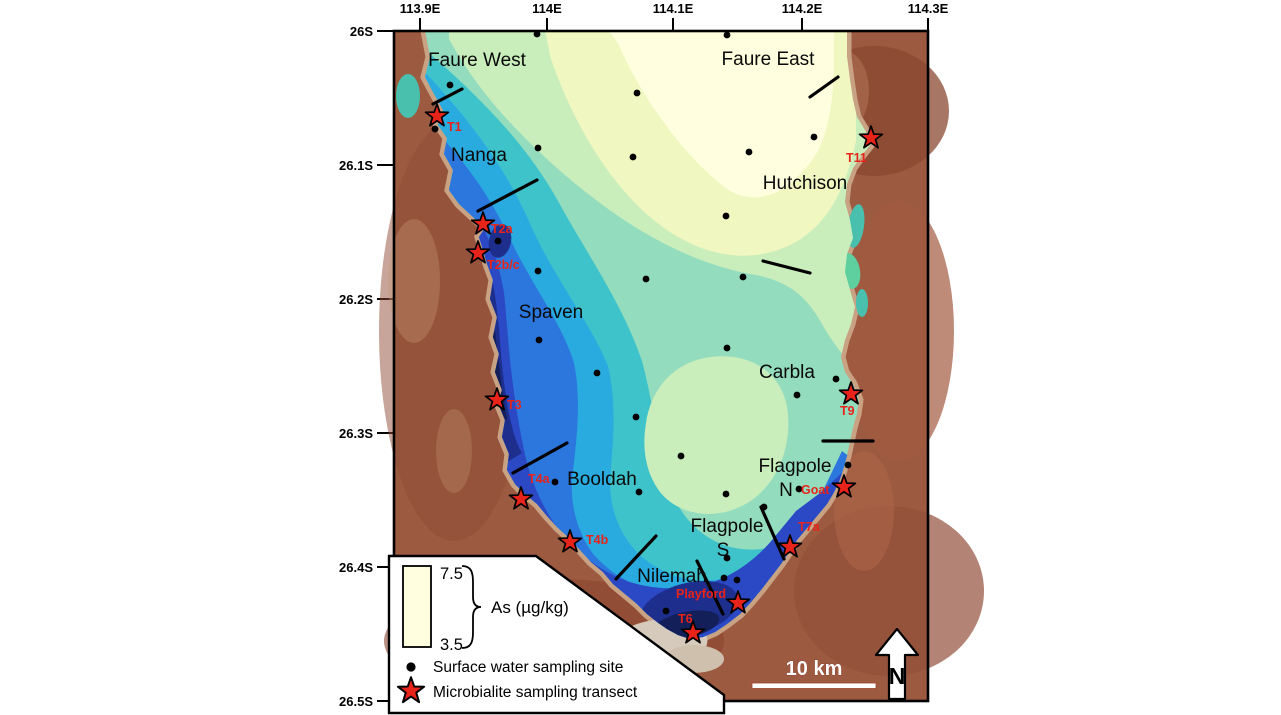 Image resolution: width=1281 pixels, height=715 pixels. I want to click on transect-label-T2a: T2a, so click(502, 229).